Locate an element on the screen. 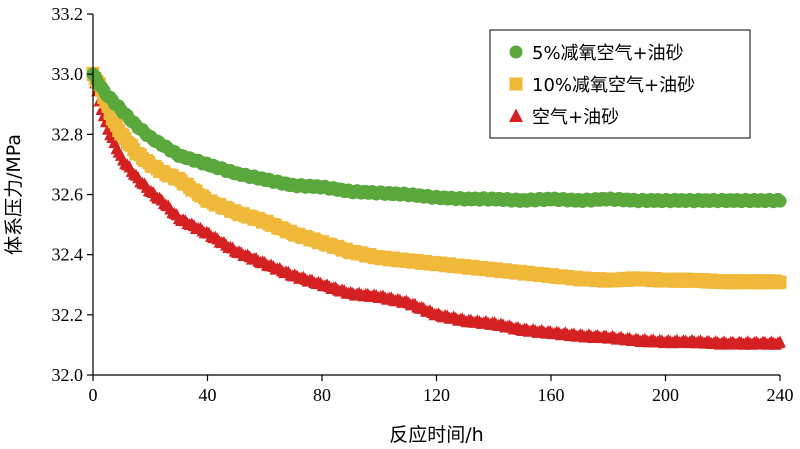 This screenshot has height=449, width=800. legend-label: 5%减氧空气+油砂 is located at coordinates (608, 53).